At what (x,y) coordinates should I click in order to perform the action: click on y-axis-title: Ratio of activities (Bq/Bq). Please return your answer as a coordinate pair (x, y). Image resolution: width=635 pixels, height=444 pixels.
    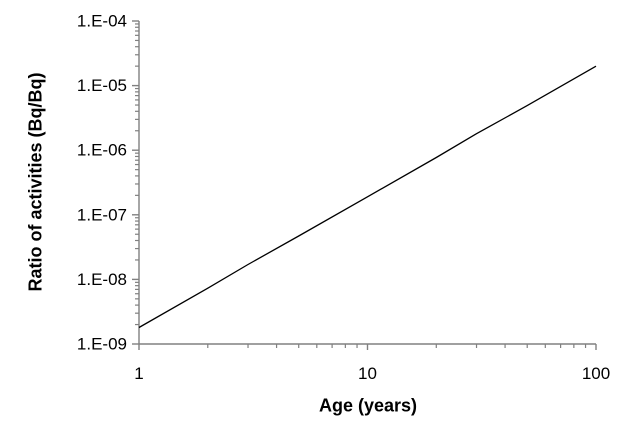
    Looking at the image, I should click on (35, 182).